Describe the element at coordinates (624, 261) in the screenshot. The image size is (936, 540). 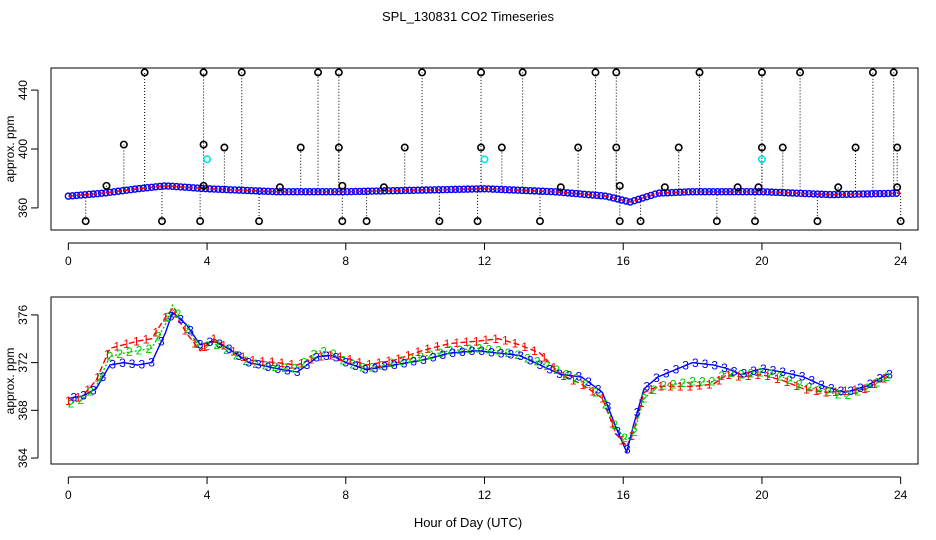
I see `x-tick-label: 16` at that location.